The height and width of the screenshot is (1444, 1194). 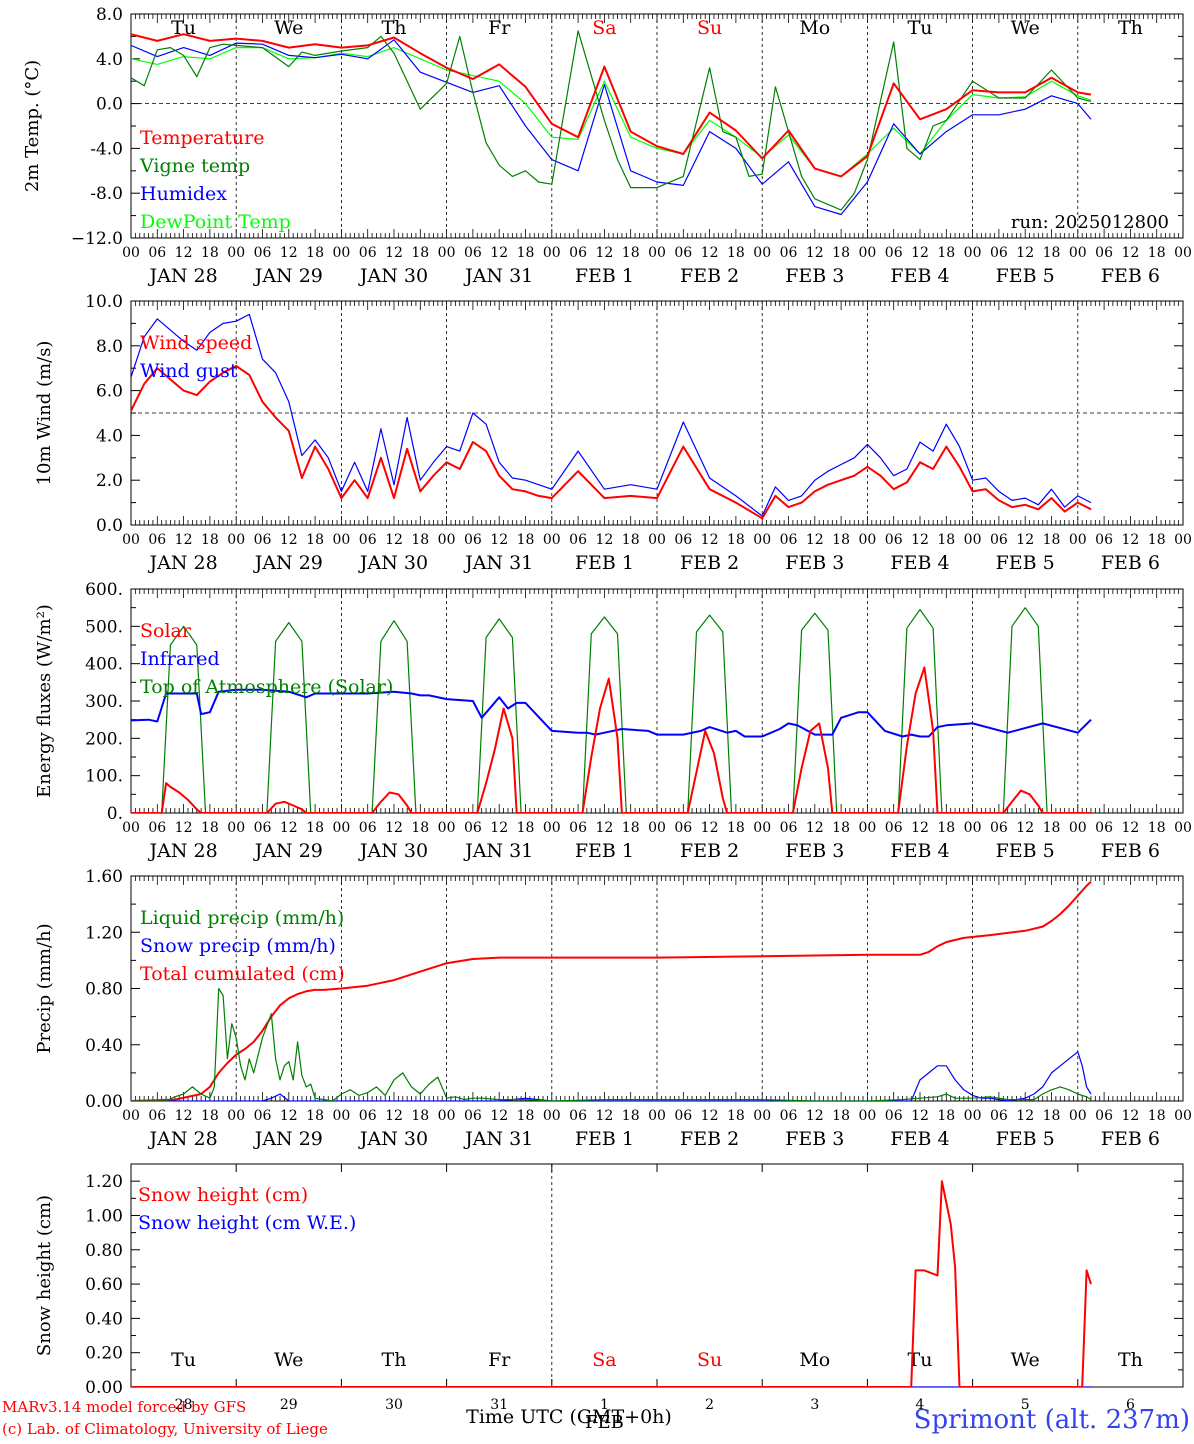 What do you see at coordinates (44, 413) in the screenshot?
I see `y-axis-label: 10m Wind (m/s)` at bounding box center [44, 413].